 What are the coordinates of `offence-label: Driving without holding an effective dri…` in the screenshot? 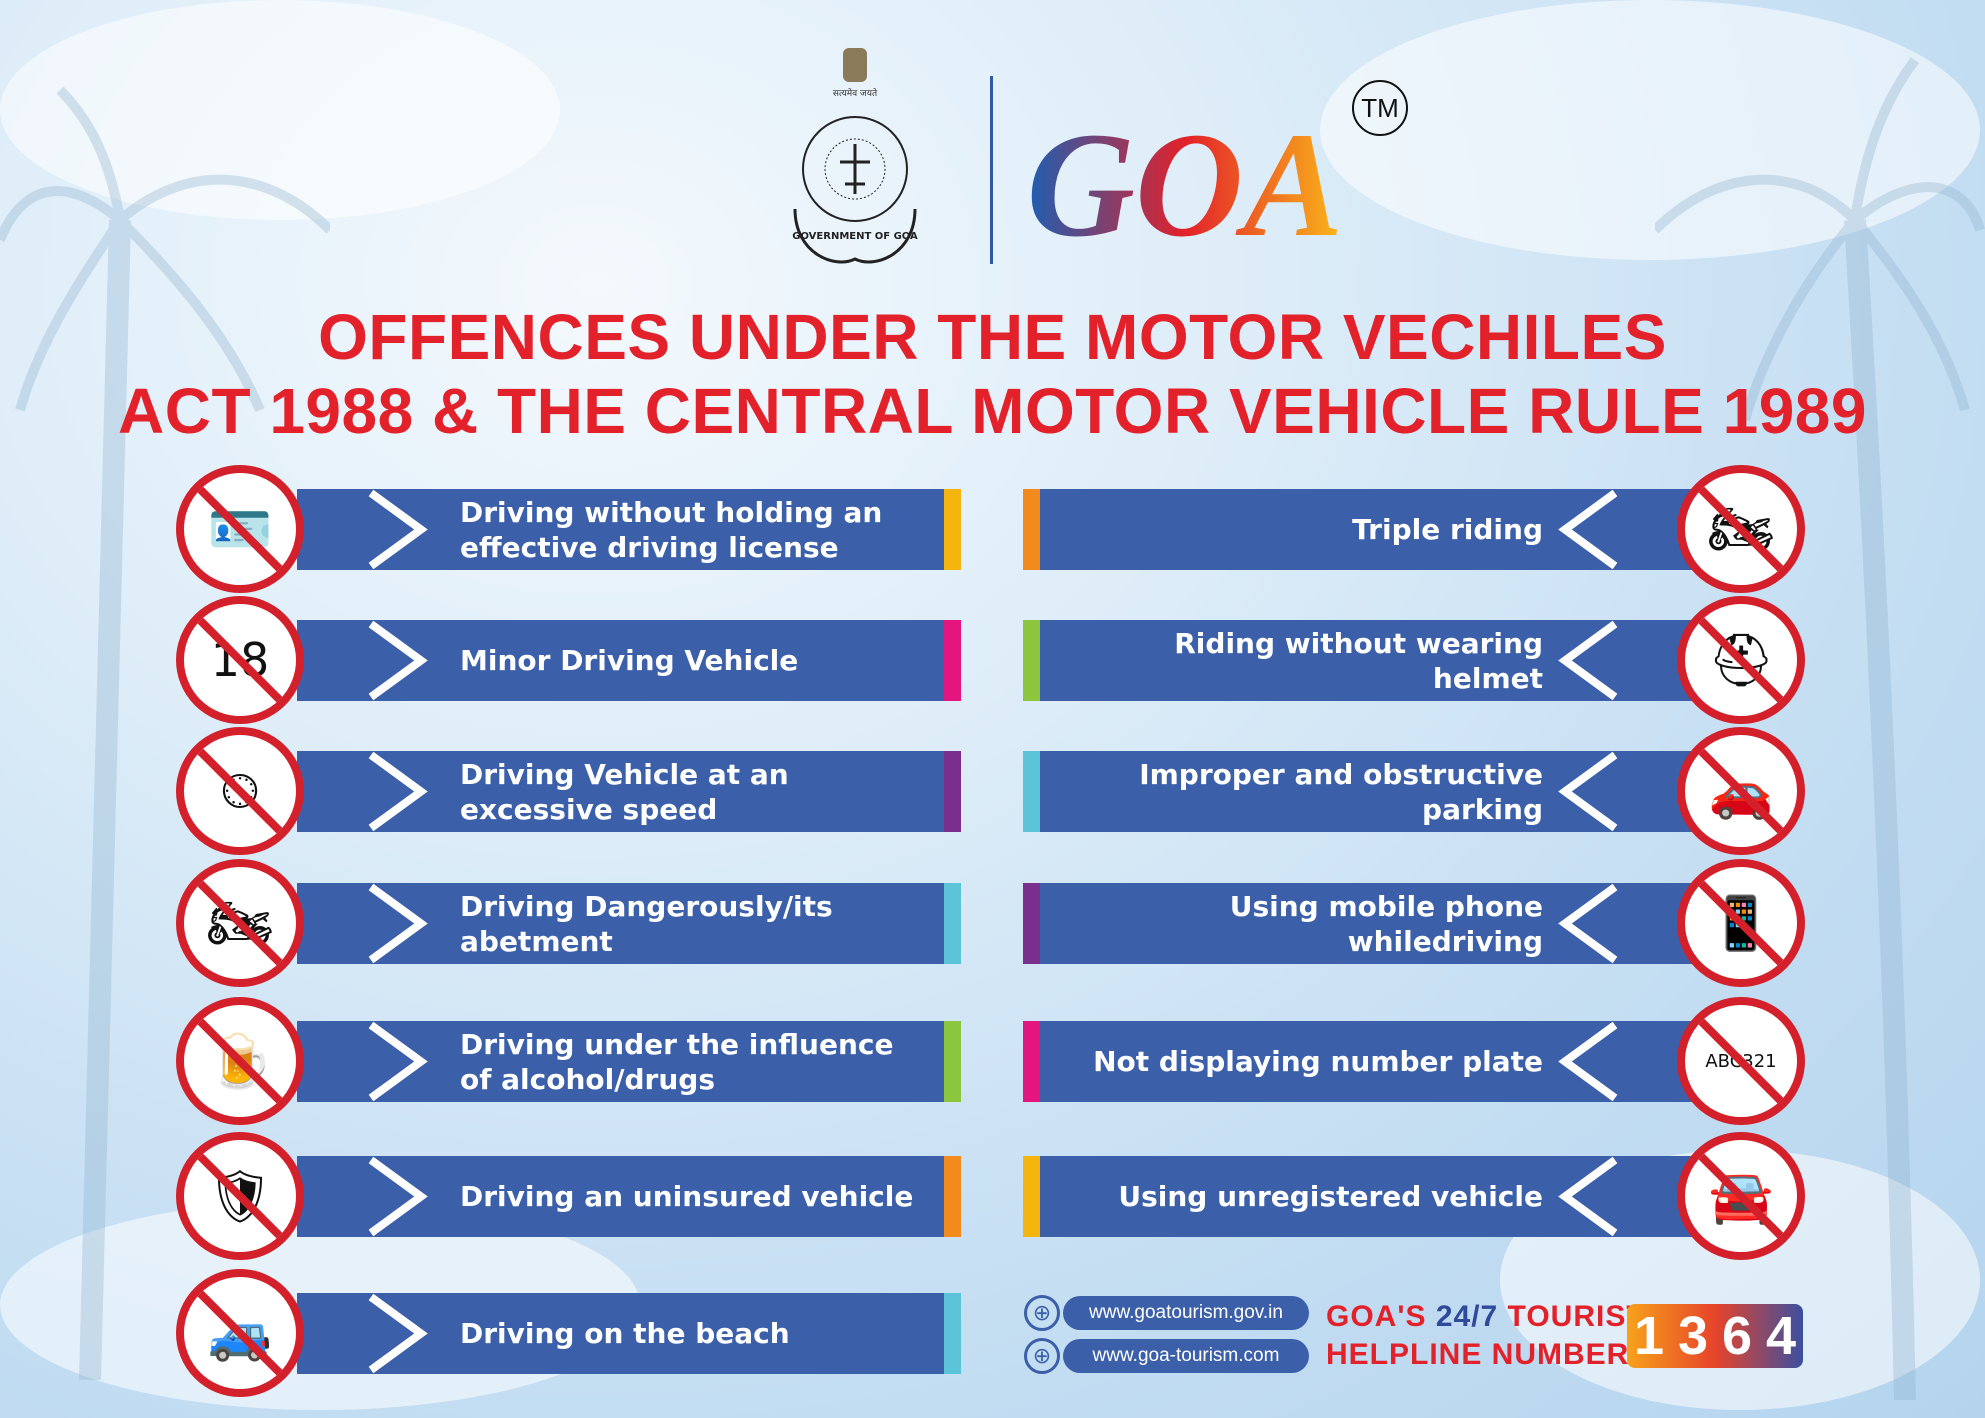 It's located at (620, 529).